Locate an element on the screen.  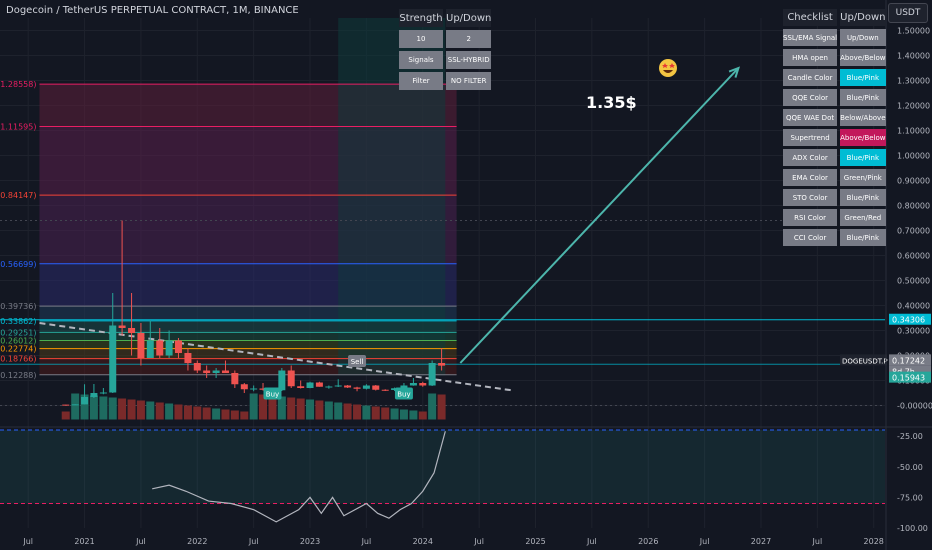
fib-label: 0.786 (0.33862) is located at coordinates (18, 321).